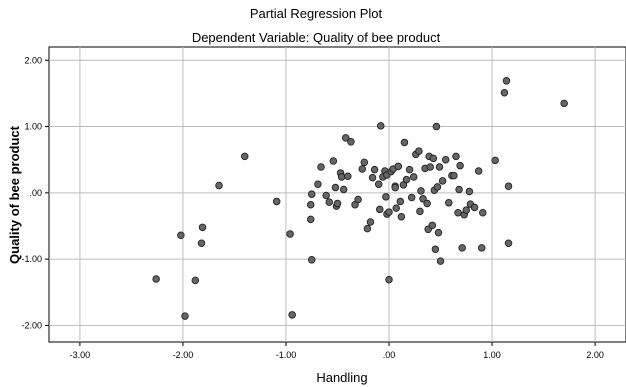 This screenshot has height=387, width=626. What do you see at coordinates (33, 127) in the screenshot?
I see `y-tick-label: 1.00` at bounding box center [33, 127].